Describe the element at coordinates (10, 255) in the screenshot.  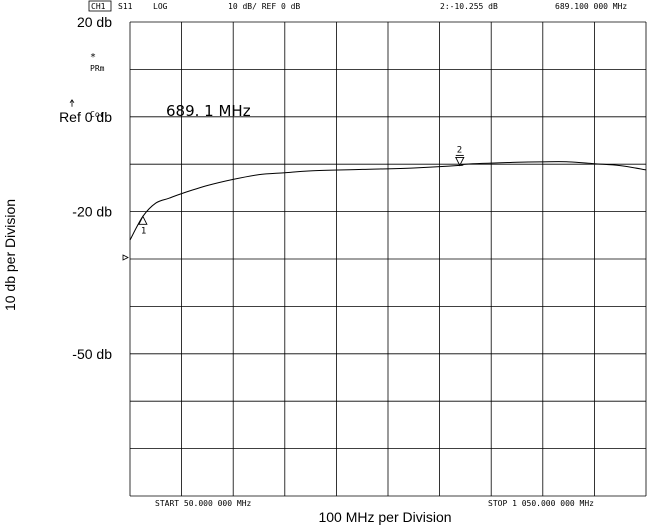
I see `y-axis-title: 10 db per Division` at that location.